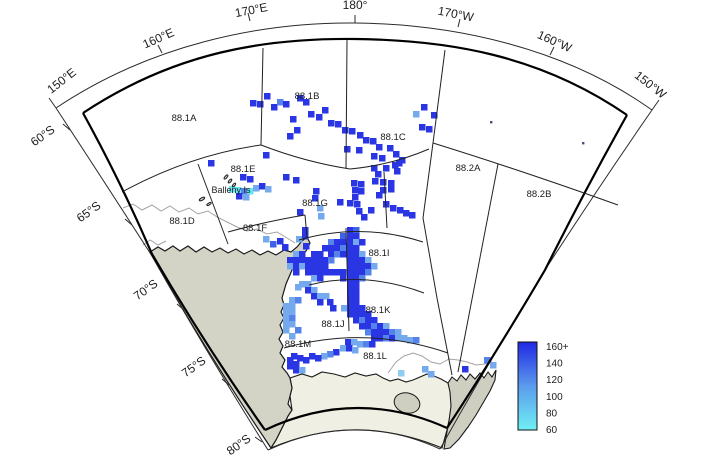 This screenshot has height=473, width=710. What do you see at coordinates (193, 366) in the screenshot?
I see `latitude-label: 75°S` at bounding box center [193, 366].